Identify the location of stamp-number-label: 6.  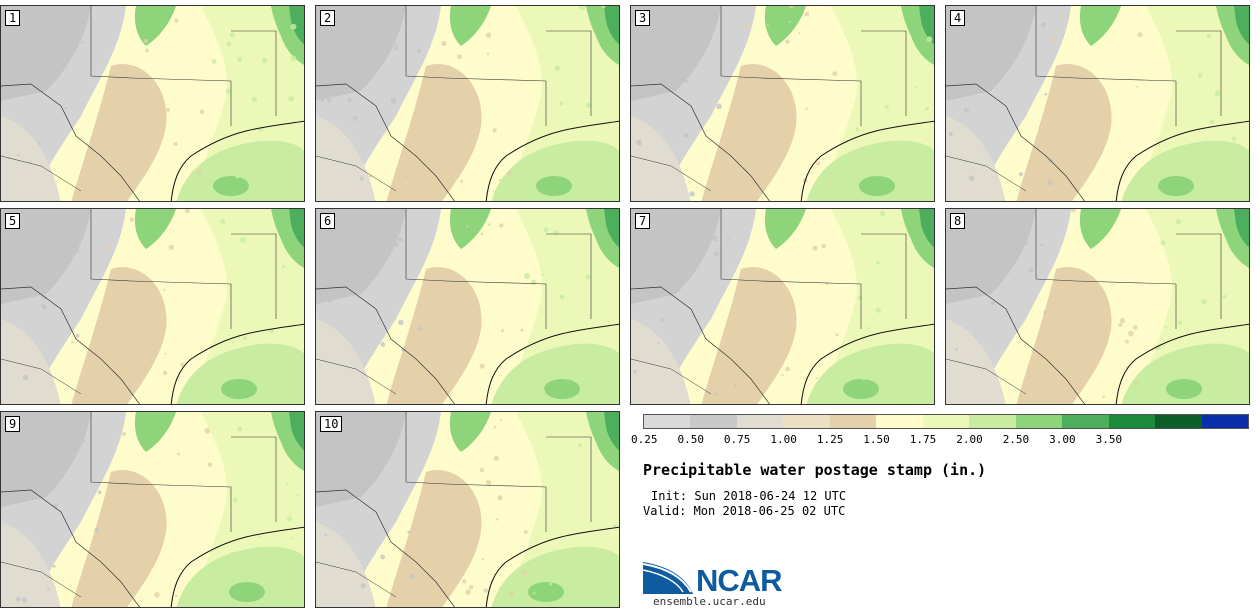
(328, 221).